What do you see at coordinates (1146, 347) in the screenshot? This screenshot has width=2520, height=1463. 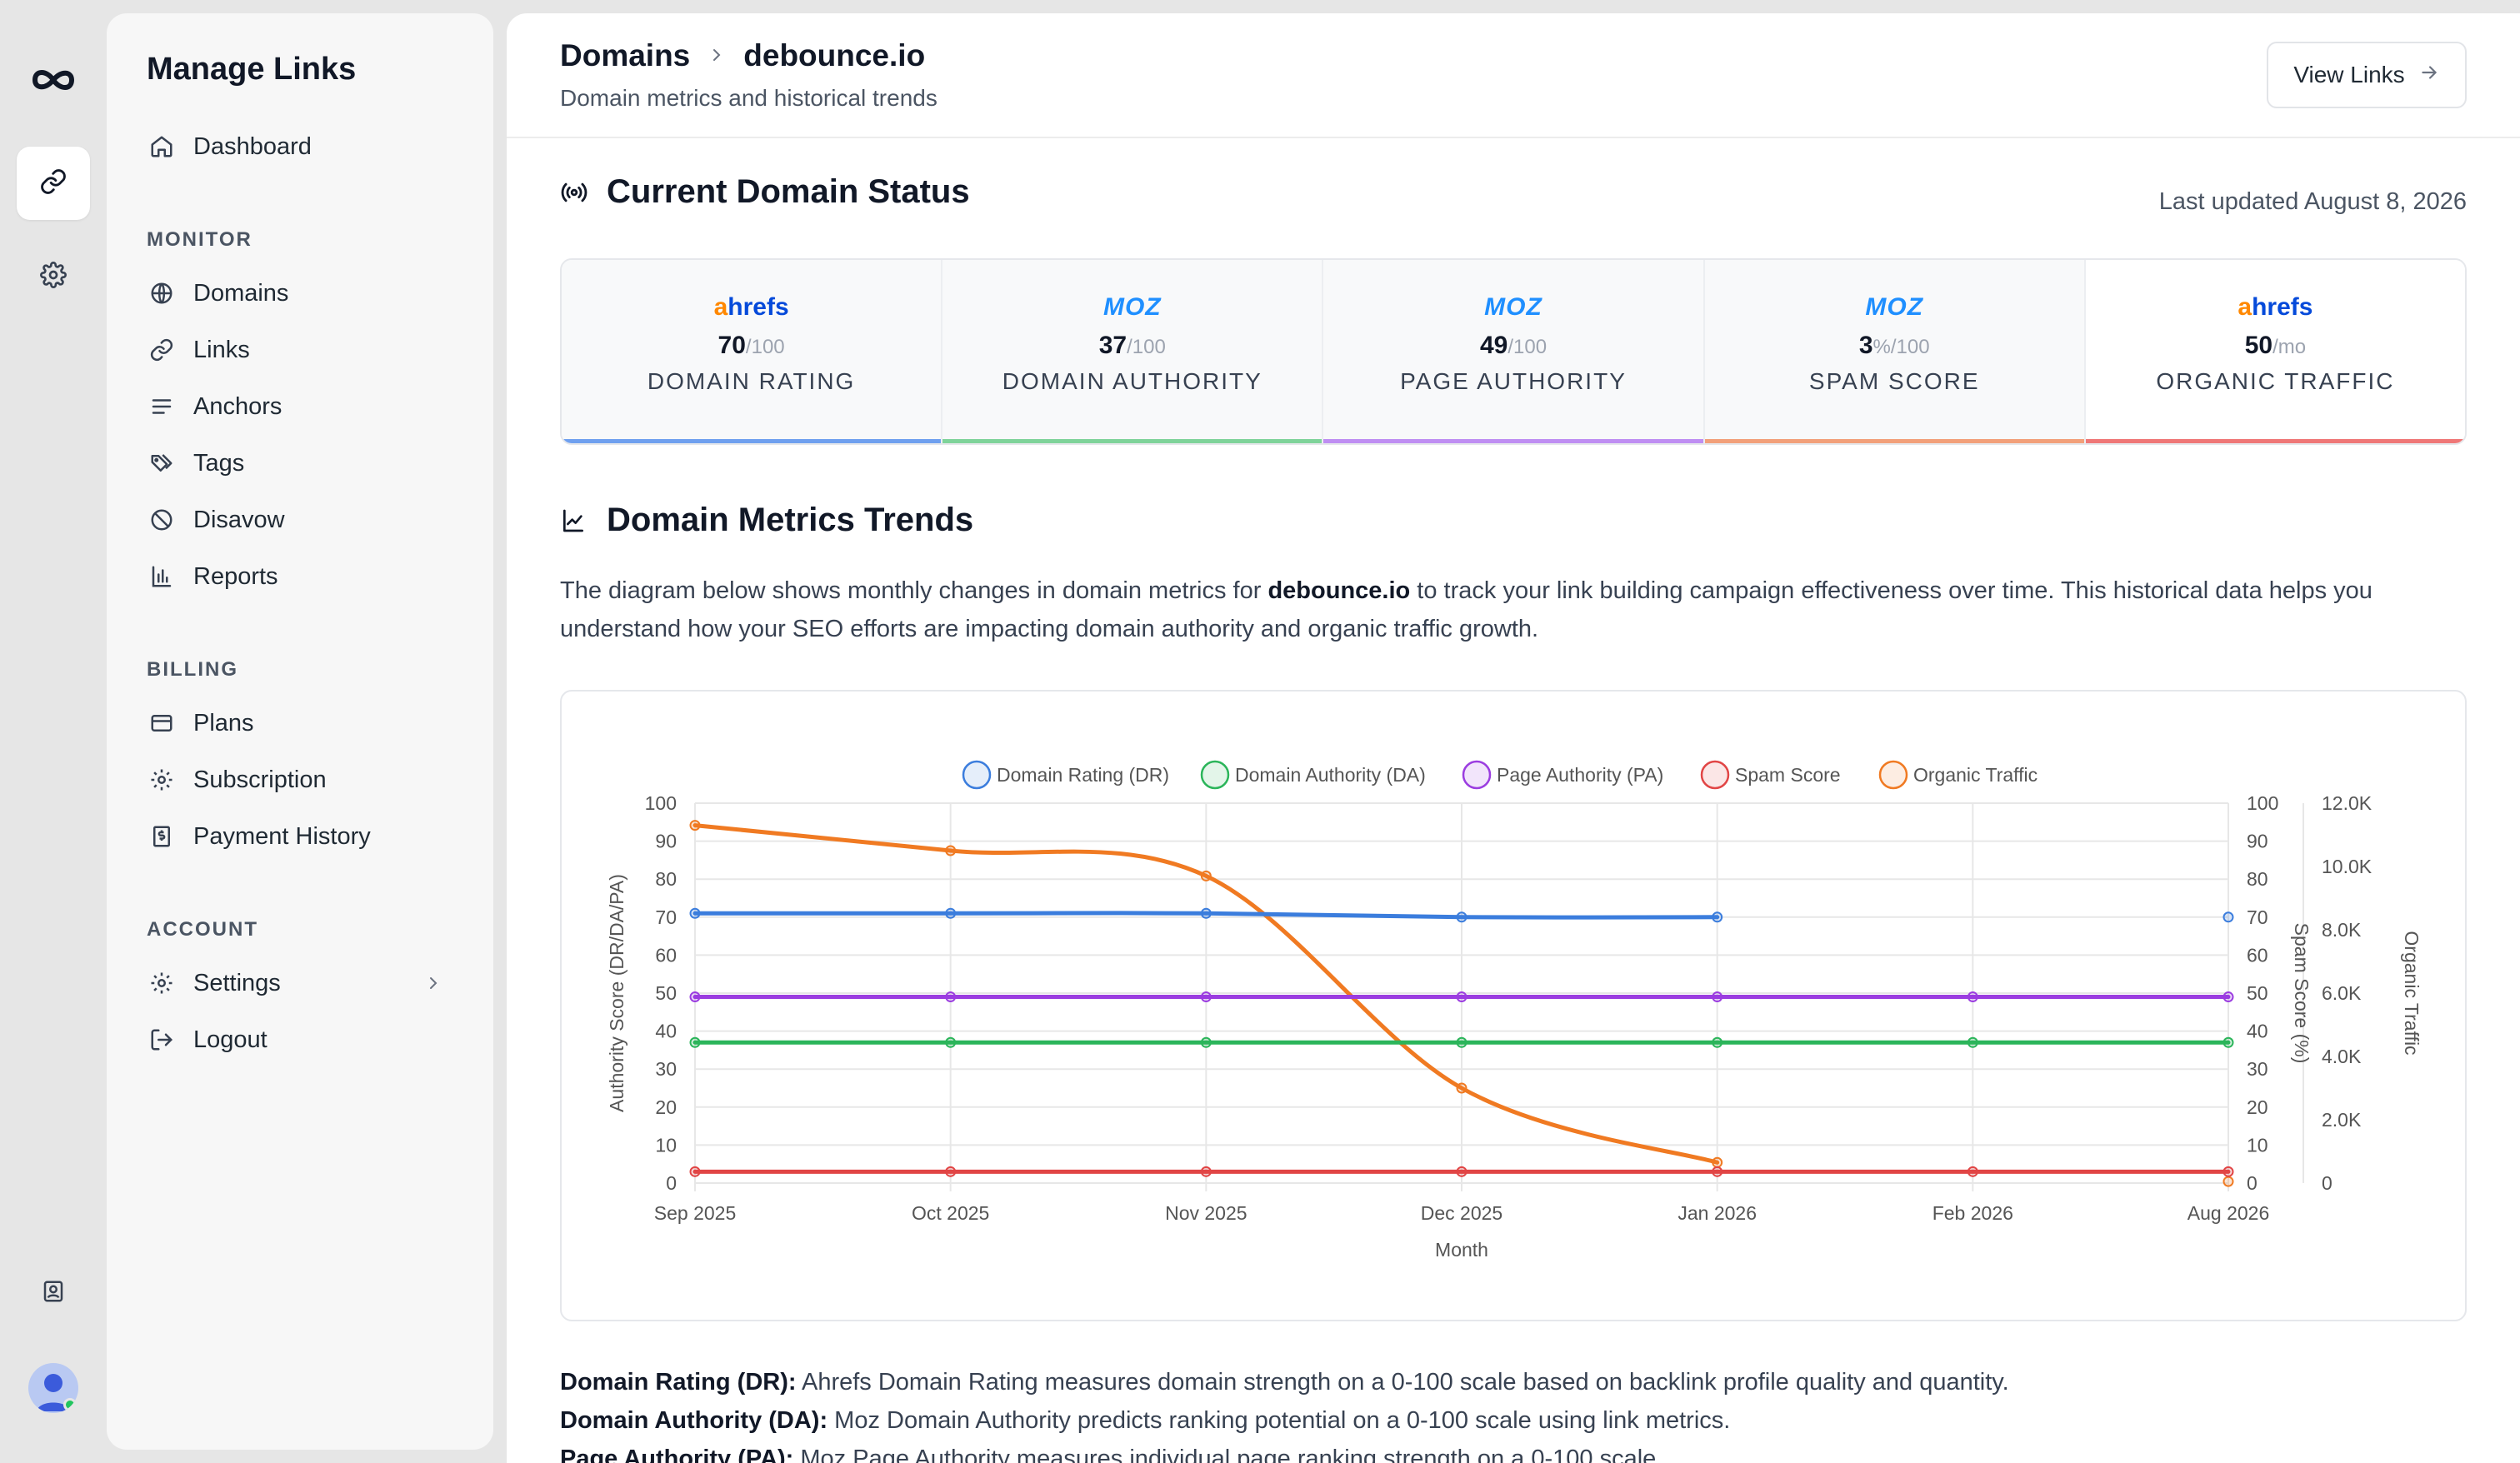 I see `metric-unit: /100` at bounding box center [1146, 347].